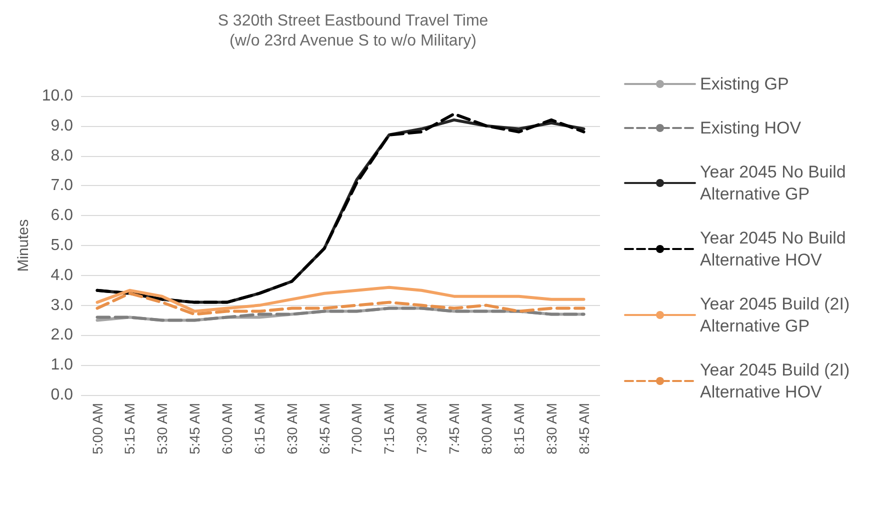  Describe the element at coordinates (62, 395) in the screenshot. I see `y-tick-label: 0.0` at that location.